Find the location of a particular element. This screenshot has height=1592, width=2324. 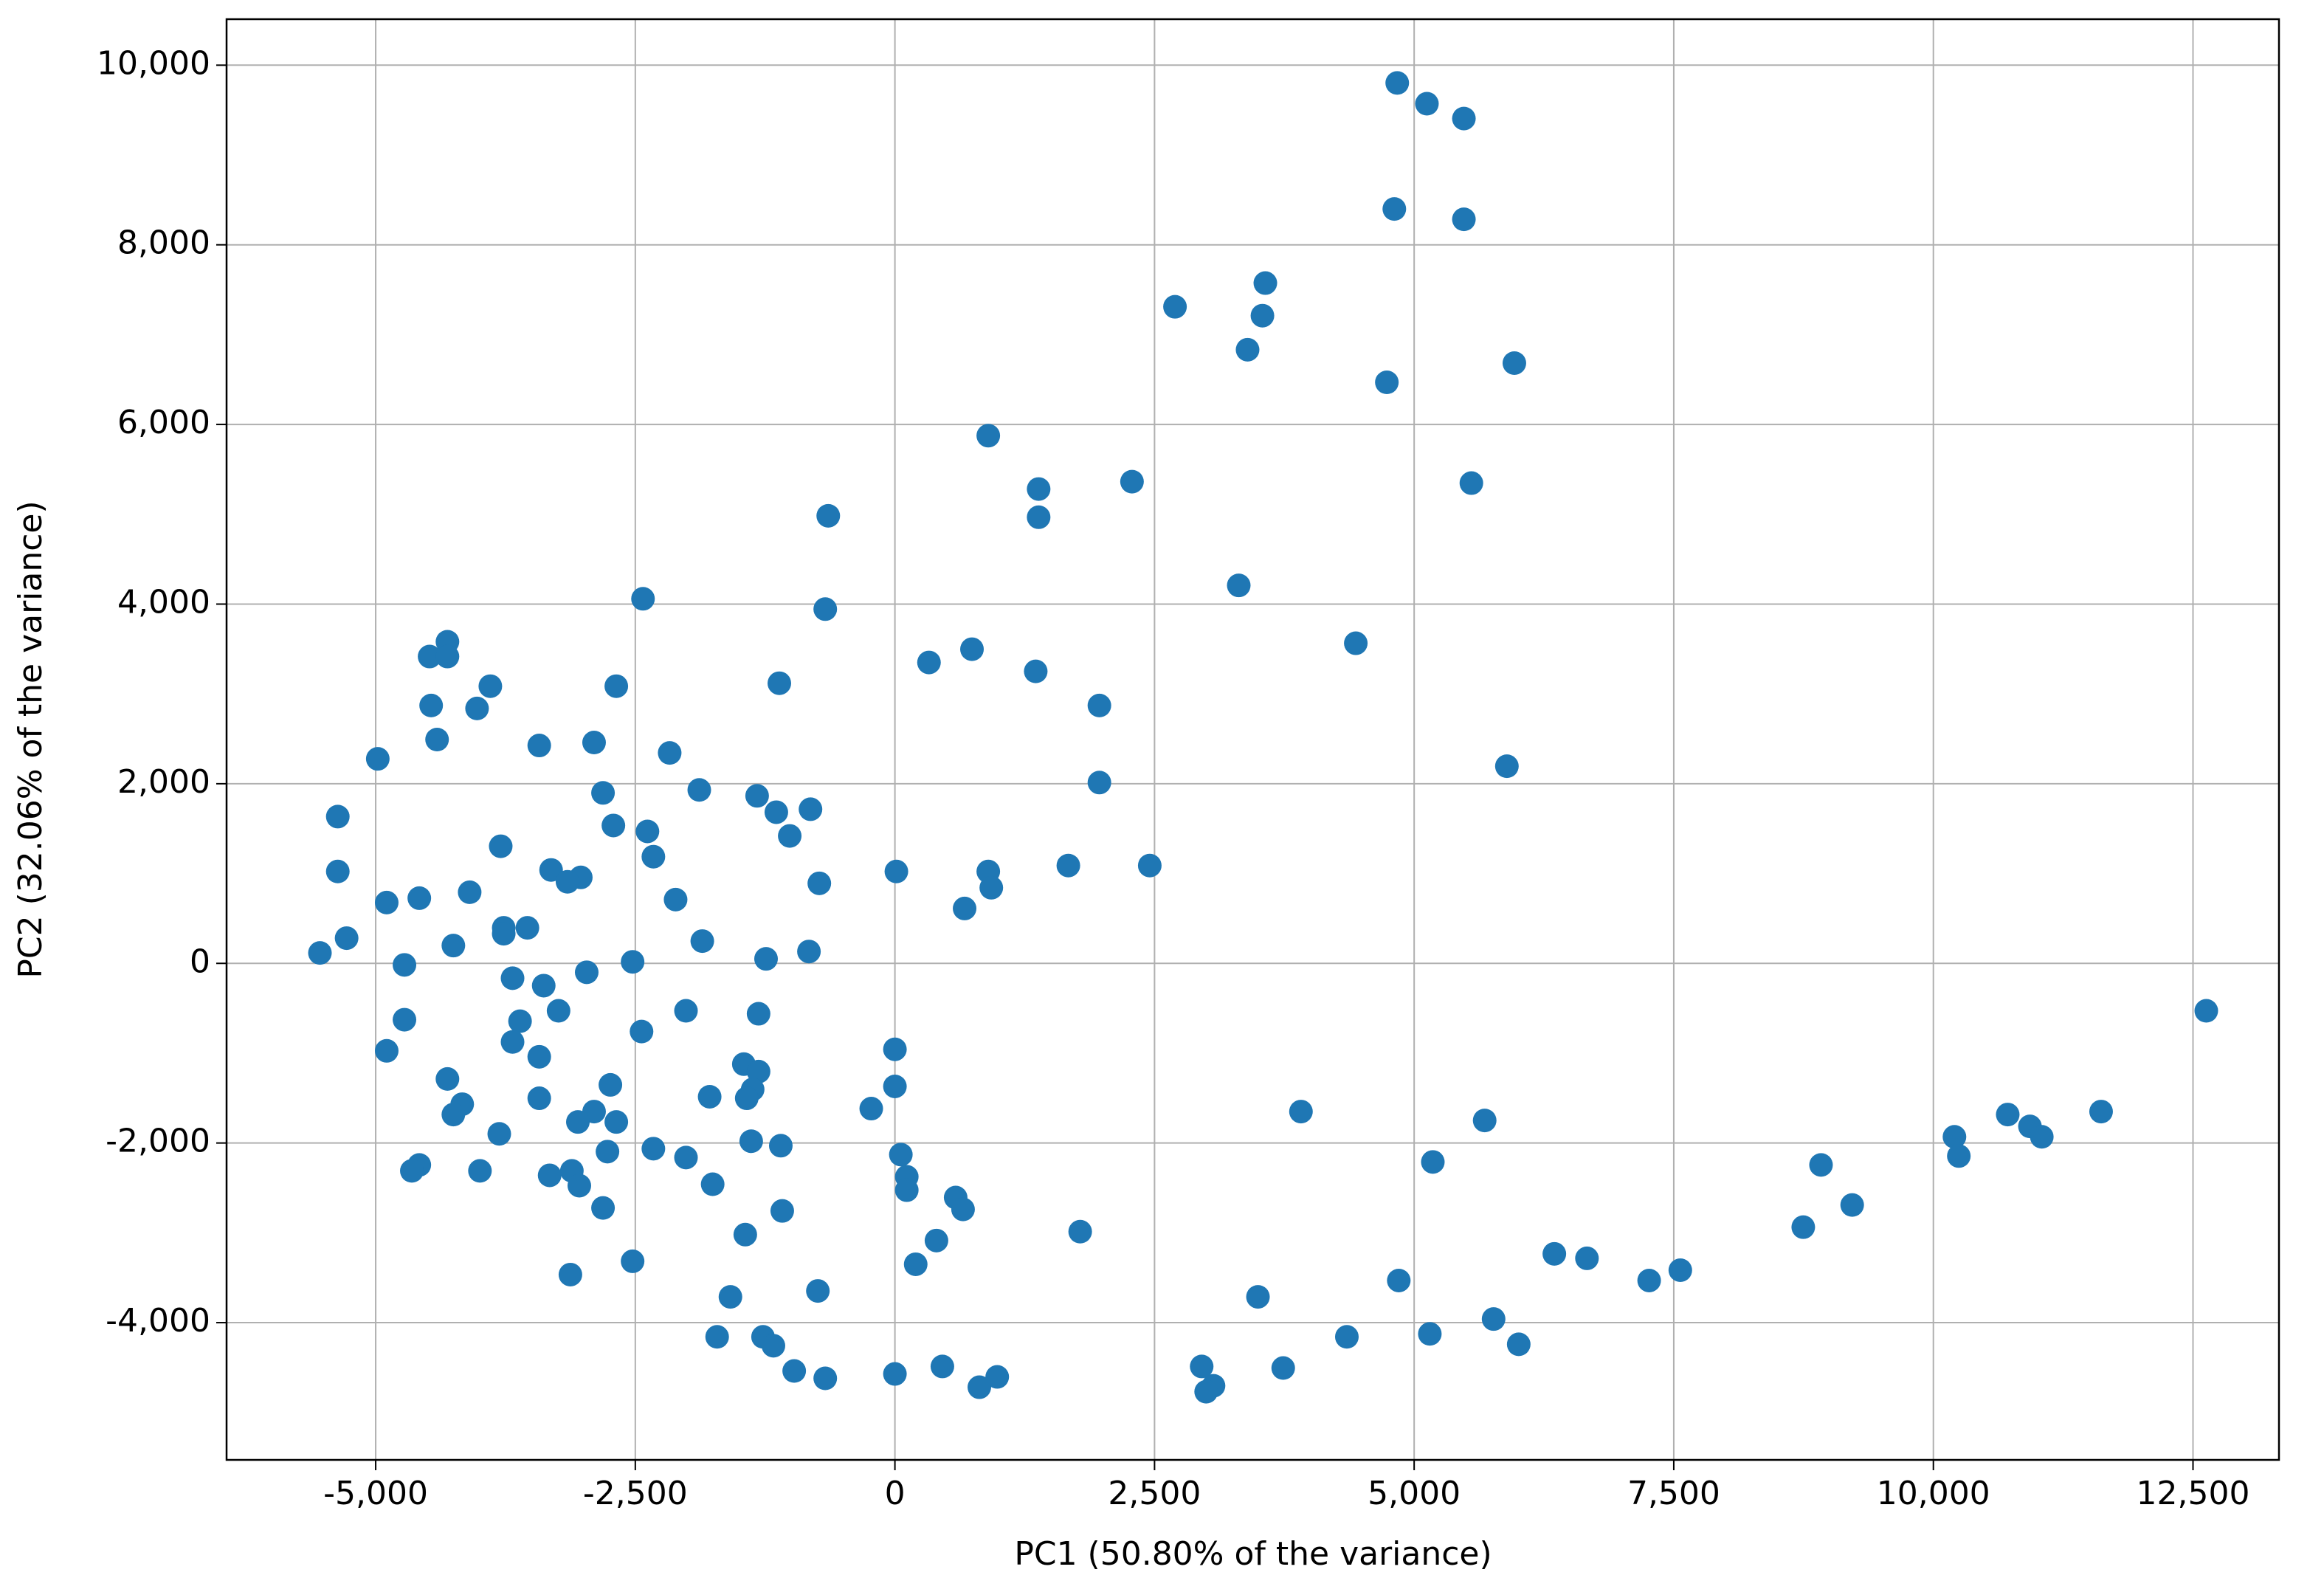

y-tick-label: -4,000 is located at coordinates (158, 1321).